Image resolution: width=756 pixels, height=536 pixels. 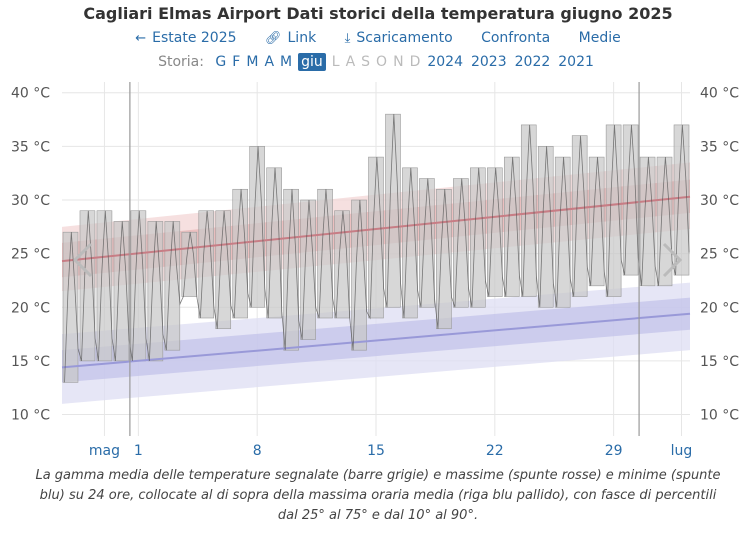 I want to click on link-button: 🔗︎ Link, so click(x=290, y=38).